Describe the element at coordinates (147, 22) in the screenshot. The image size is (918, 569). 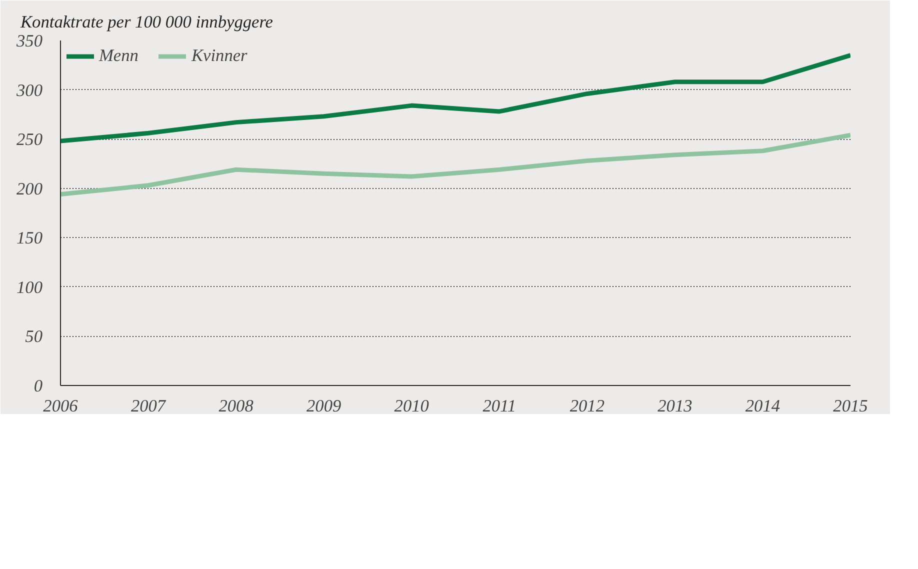
I see `y-axis-title: Kontaktrate per 100 000 innbyggere` at that location.